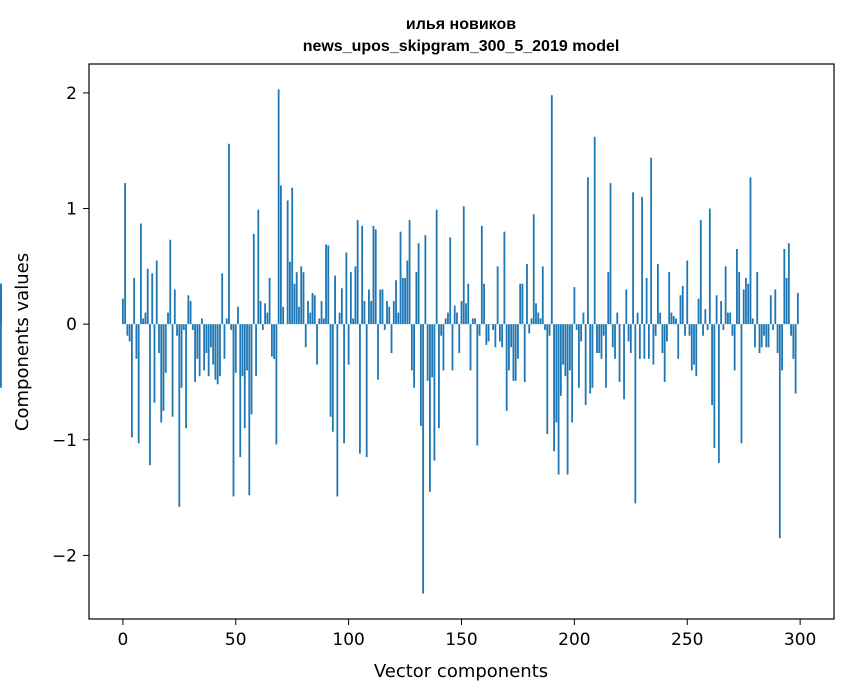 This screenshot has width=847, height=696. What do you see at coordinates (71, 325) in the screenshot?
I see `y-tick-label: 0` at bounding box center [71, 325].